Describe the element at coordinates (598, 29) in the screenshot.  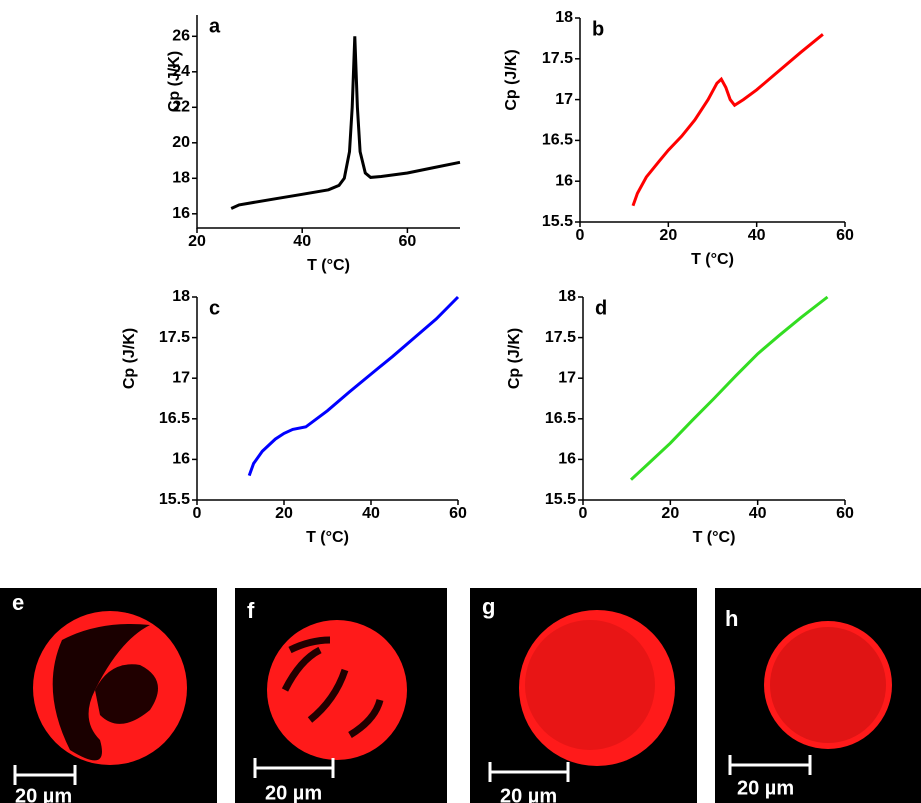
I see `panel-label: b` at that location.